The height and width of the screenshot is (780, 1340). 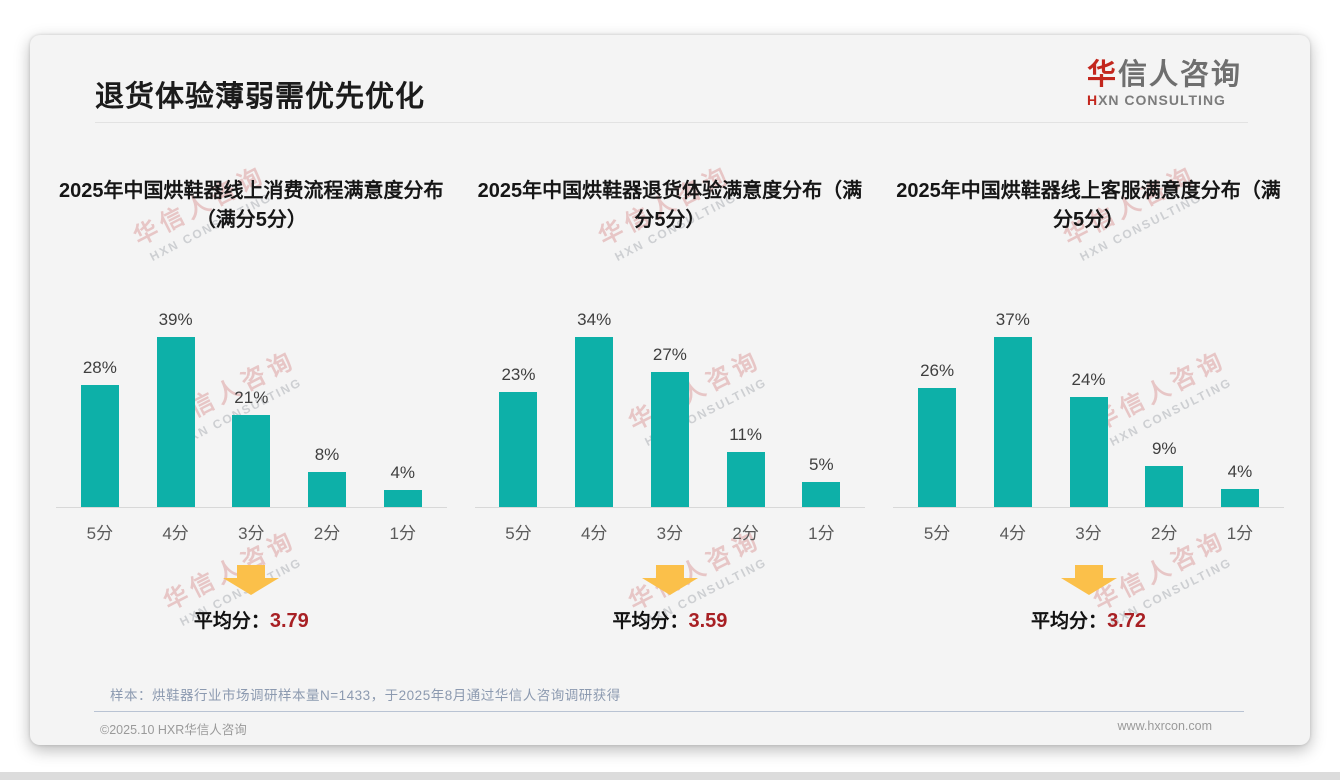 I want to click on bar-group: 26%, so click(x=937, y=434).